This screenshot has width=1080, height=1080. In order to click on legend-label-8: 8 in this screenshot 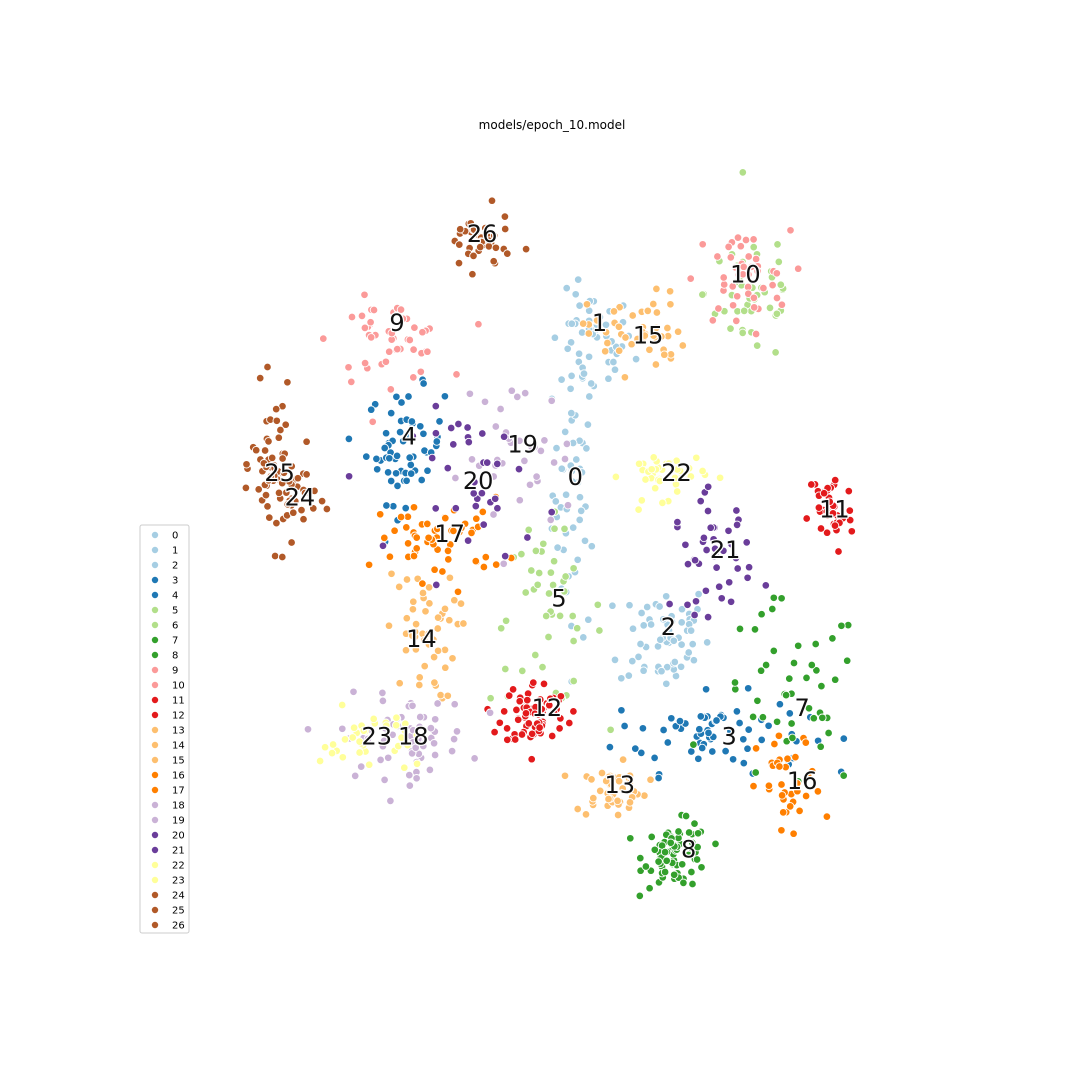, I will do `click(175, 656)`.